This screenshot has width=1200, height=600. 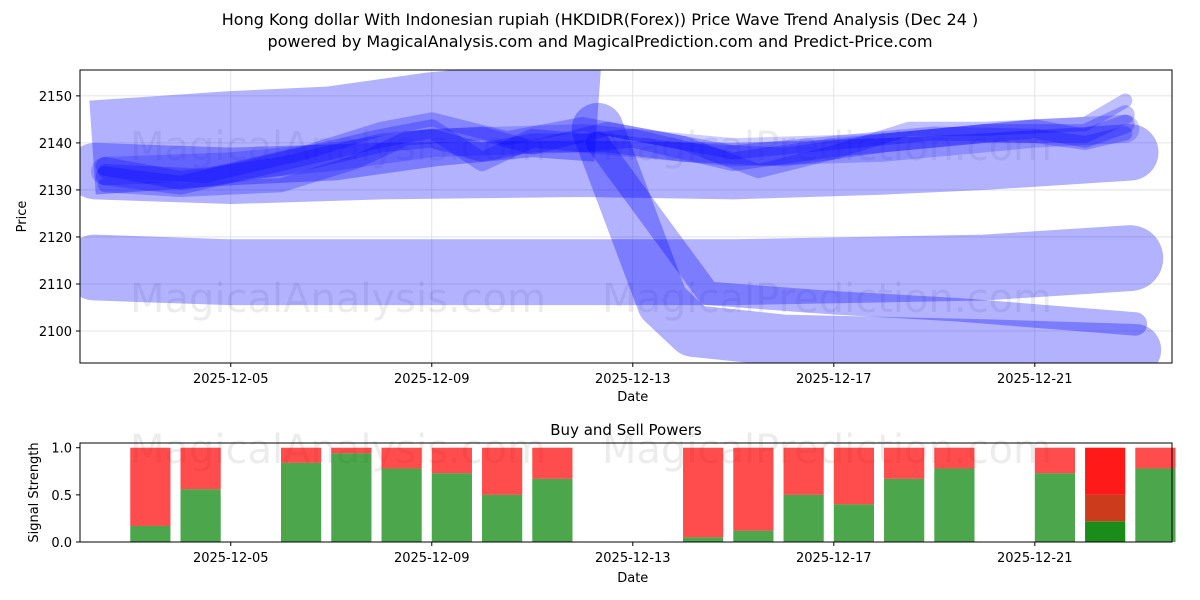 What do you see at coordinates (55, 191) in the screenshot?
I see `y-tick-label: 2130` at bounding box center [55, 191].